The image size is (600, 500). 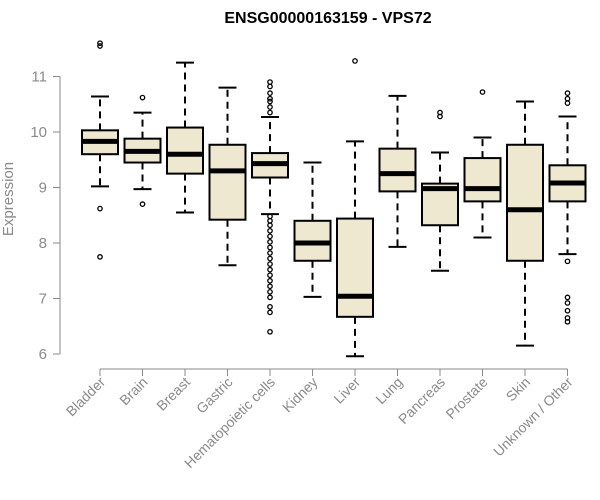 What do you see at coordinates (8, 199) in the screenshot?
I see `y-axis-label: Expression` at bounding box center [8, 199].